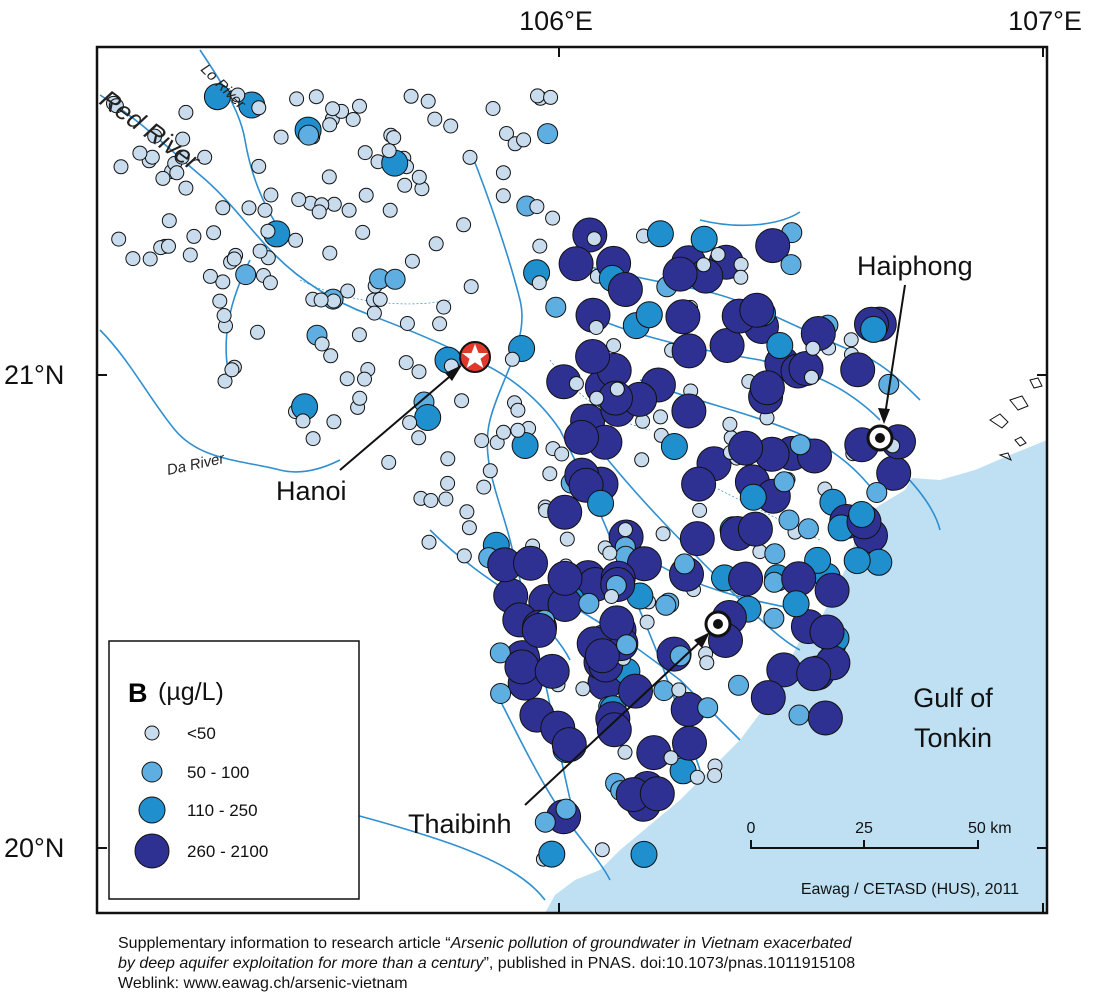 The height and width of the screenshot is (1008, 1094). What do you see at coordinates (702, 640) in the screenshot?
I see `thaibinh-arrowhead` at bounding box center [702, 640].